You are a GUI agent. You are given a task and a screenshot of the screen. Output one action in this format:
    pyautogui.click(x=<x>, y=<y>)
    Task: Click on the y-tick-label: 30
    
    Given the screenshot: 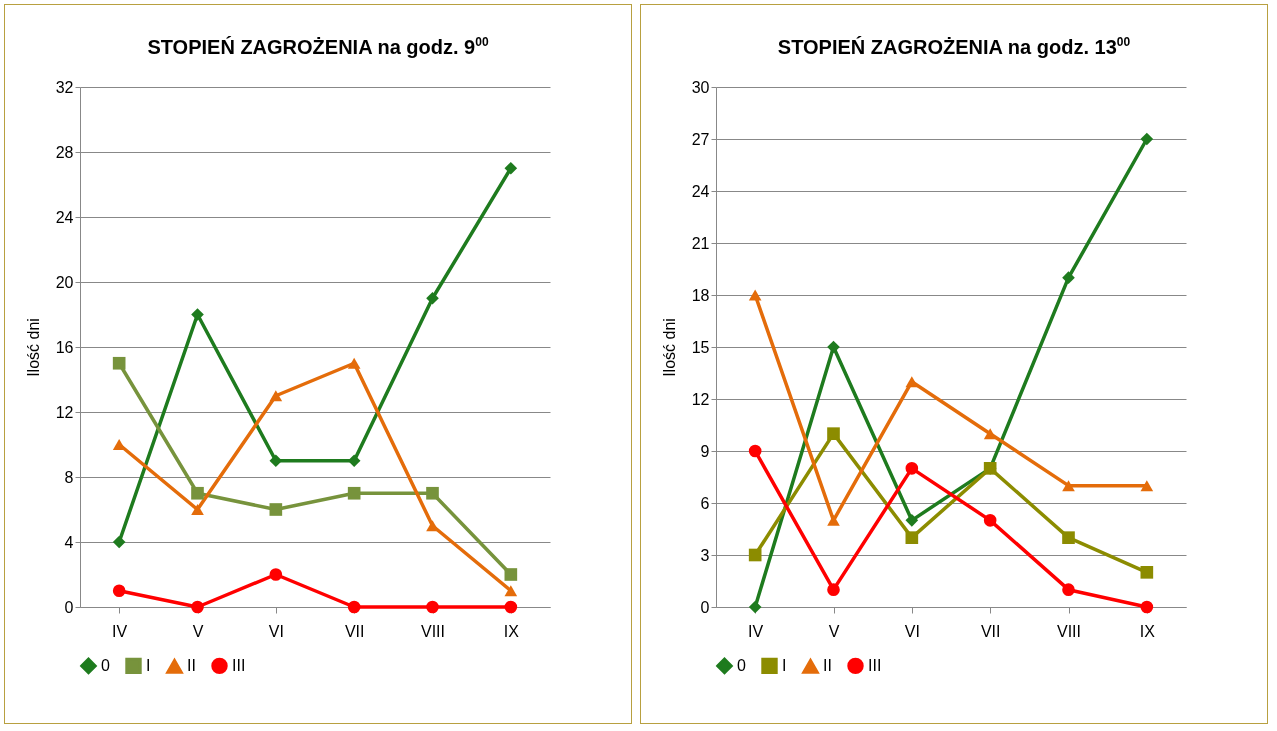 What is the action you would take?
    pyautogui.click(x=700, y=87)
    